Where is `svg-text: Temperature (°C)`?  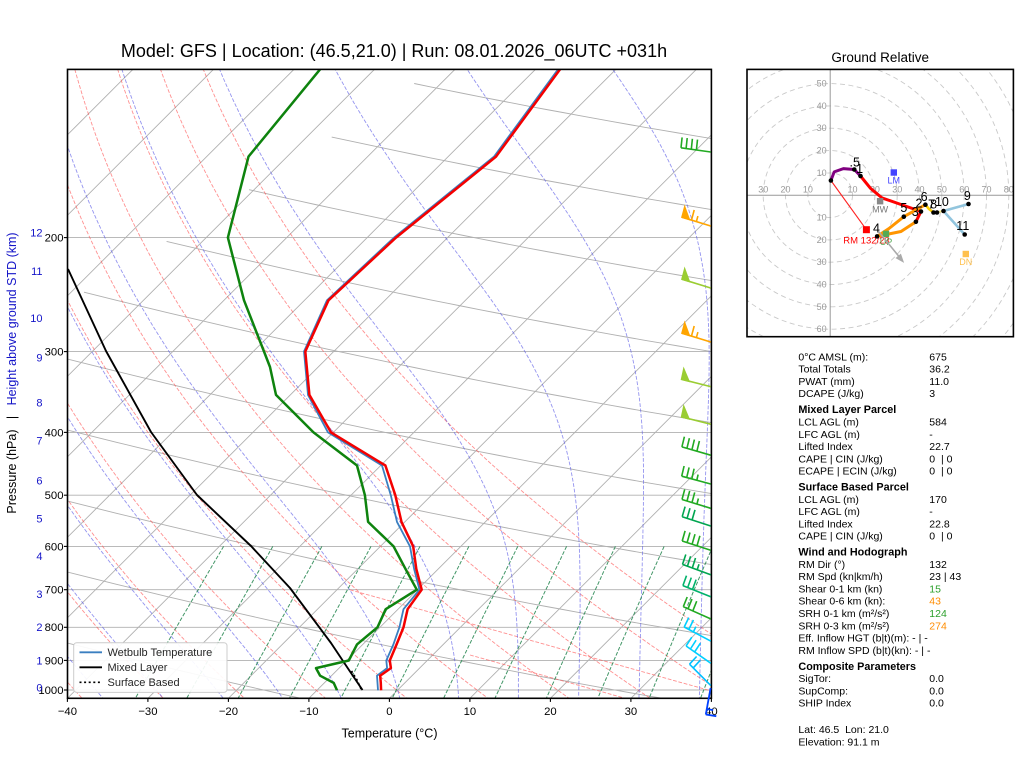 svg-text: Temperature (°C) is located at coordinates (390, 734).